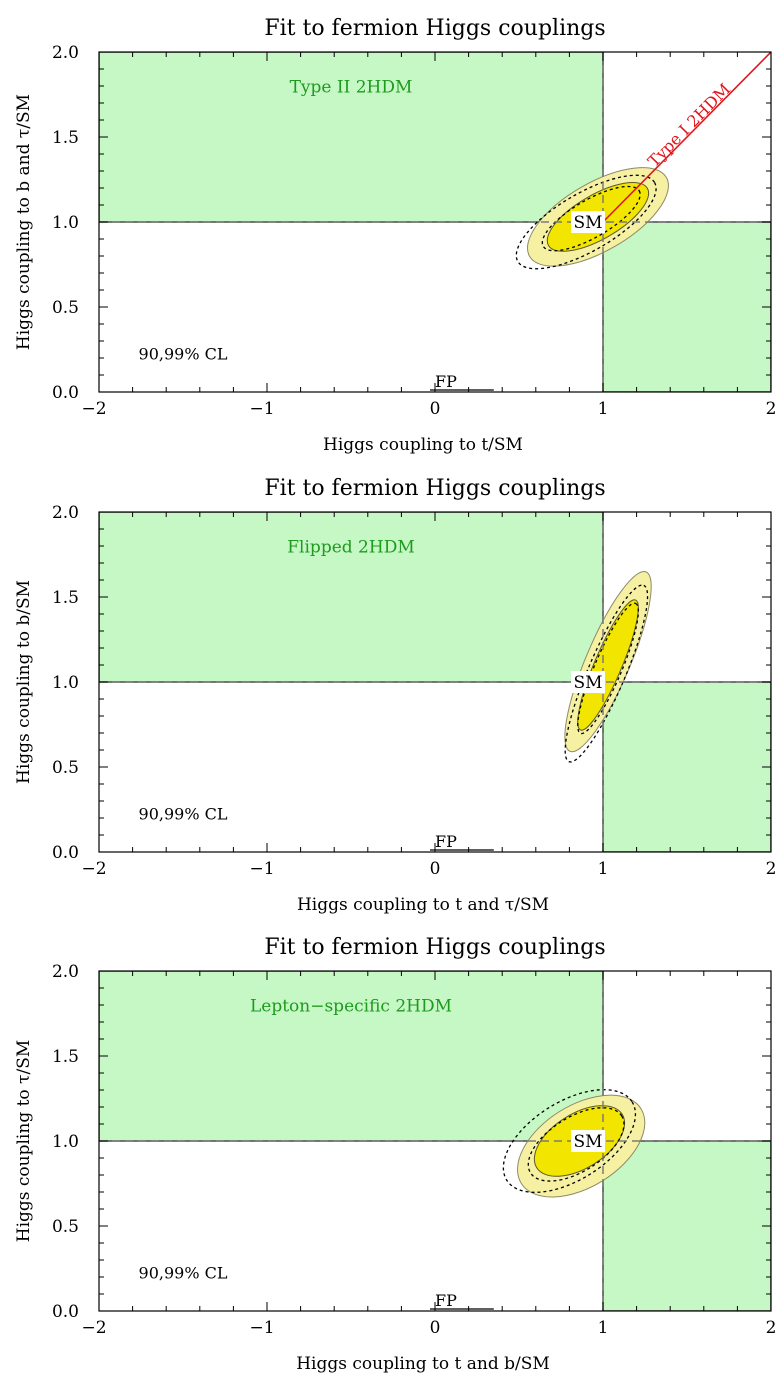 This screenshot has width=781, height=1381. I want to click on type-i-line, so click(686, 137).